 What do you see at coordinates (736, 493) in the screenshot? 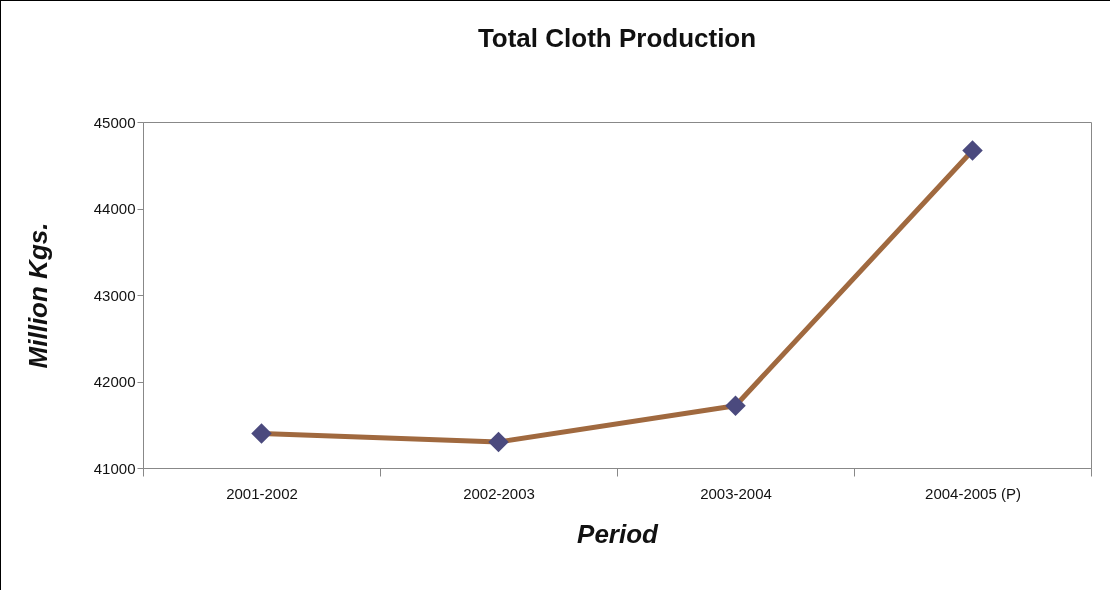
I see `x-tick-label: 2003-2004` at bounding box center [736, 493].